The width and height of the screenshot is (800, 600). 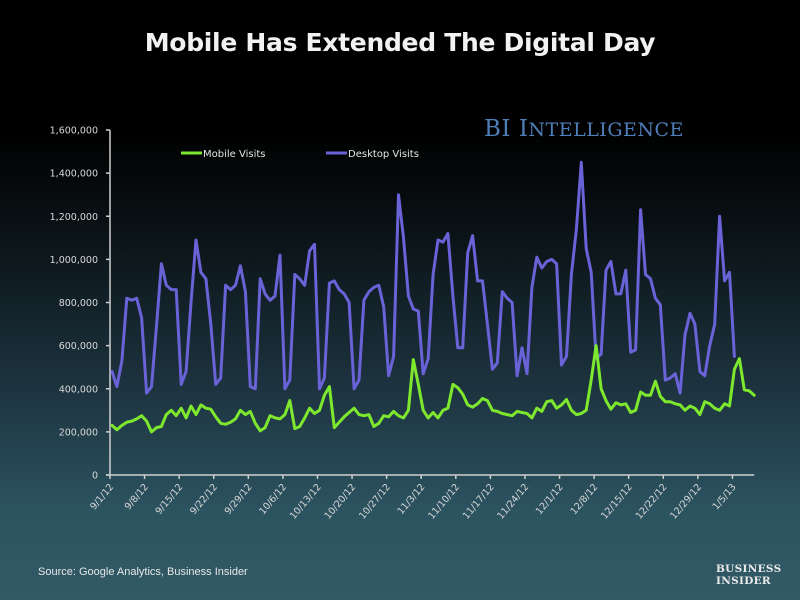 I want to click on x-tick-label: 9/22/12, so click(x=204, y=499).